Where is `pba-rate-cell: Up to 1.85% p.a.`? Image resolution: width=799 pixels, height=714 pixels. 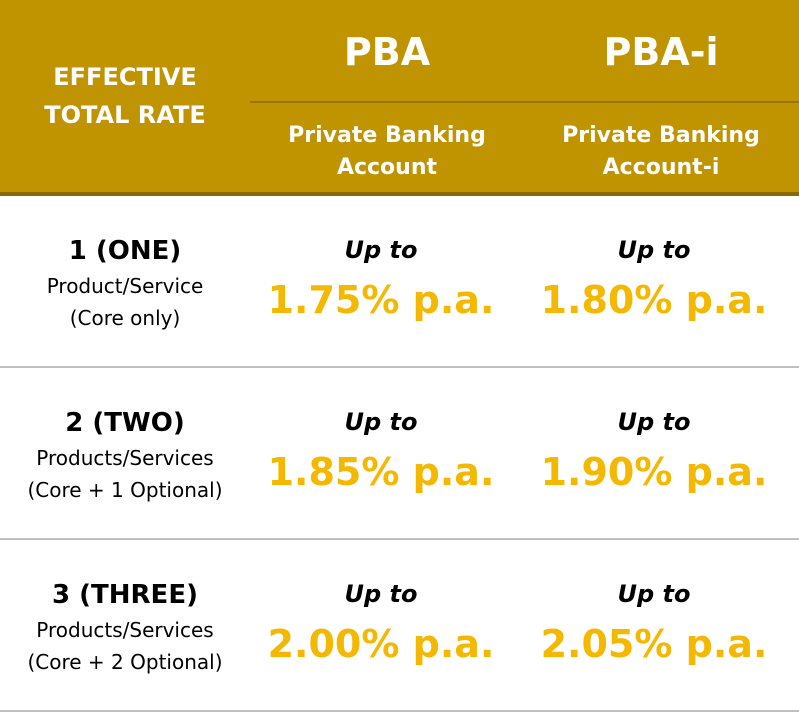 pba-rate-cell: Up to 1.85% p.a. is located at coordinates (381, 454).